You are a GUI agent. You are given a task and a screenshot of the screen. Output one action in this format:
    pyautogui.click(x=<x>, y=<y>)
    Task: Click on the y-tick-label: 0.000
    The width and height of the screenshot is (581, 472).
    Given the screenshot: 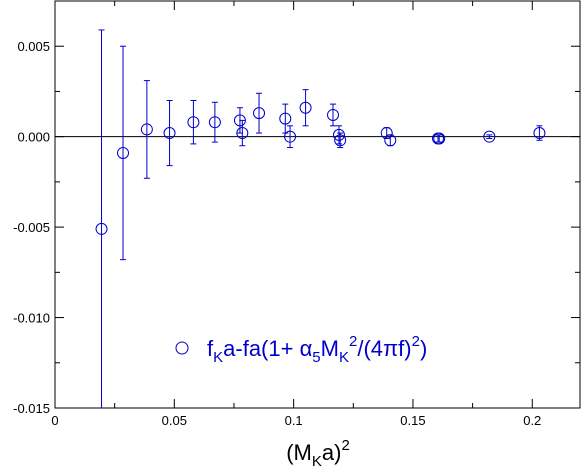 What is the action you would take?
    pyautogui.click(x=33, y=137)
    